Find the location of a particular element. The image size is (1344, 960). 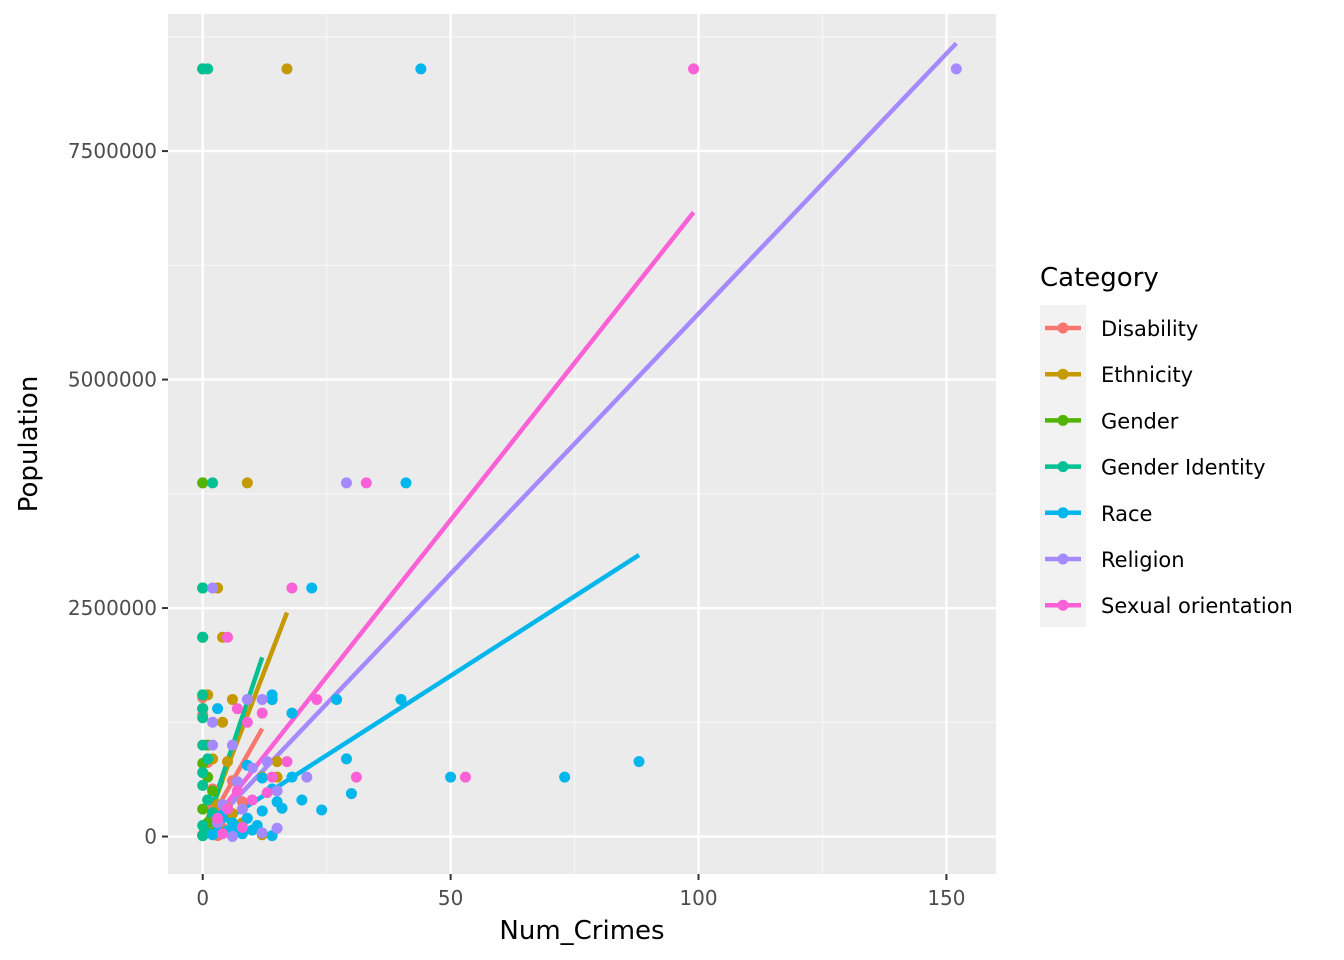

y-tick-label: 7500000 is located at coordinates (112, 151).